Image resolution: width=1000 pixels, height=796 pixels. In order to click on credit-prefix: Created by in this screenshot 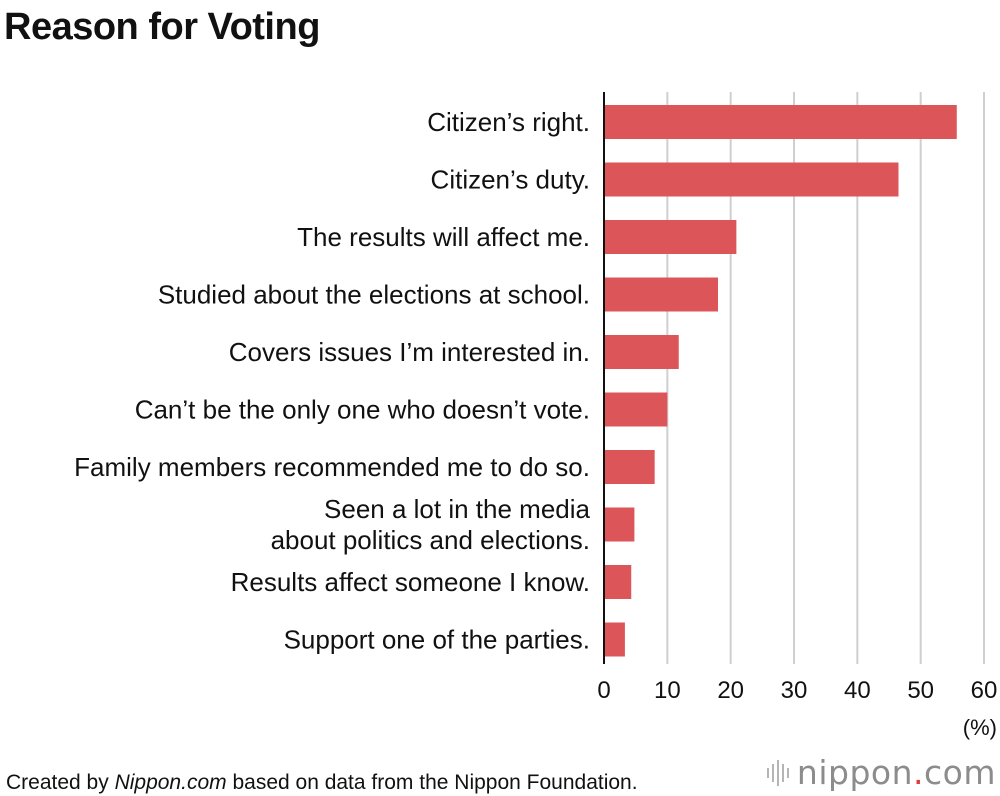, I will do `click(60, 782)`.